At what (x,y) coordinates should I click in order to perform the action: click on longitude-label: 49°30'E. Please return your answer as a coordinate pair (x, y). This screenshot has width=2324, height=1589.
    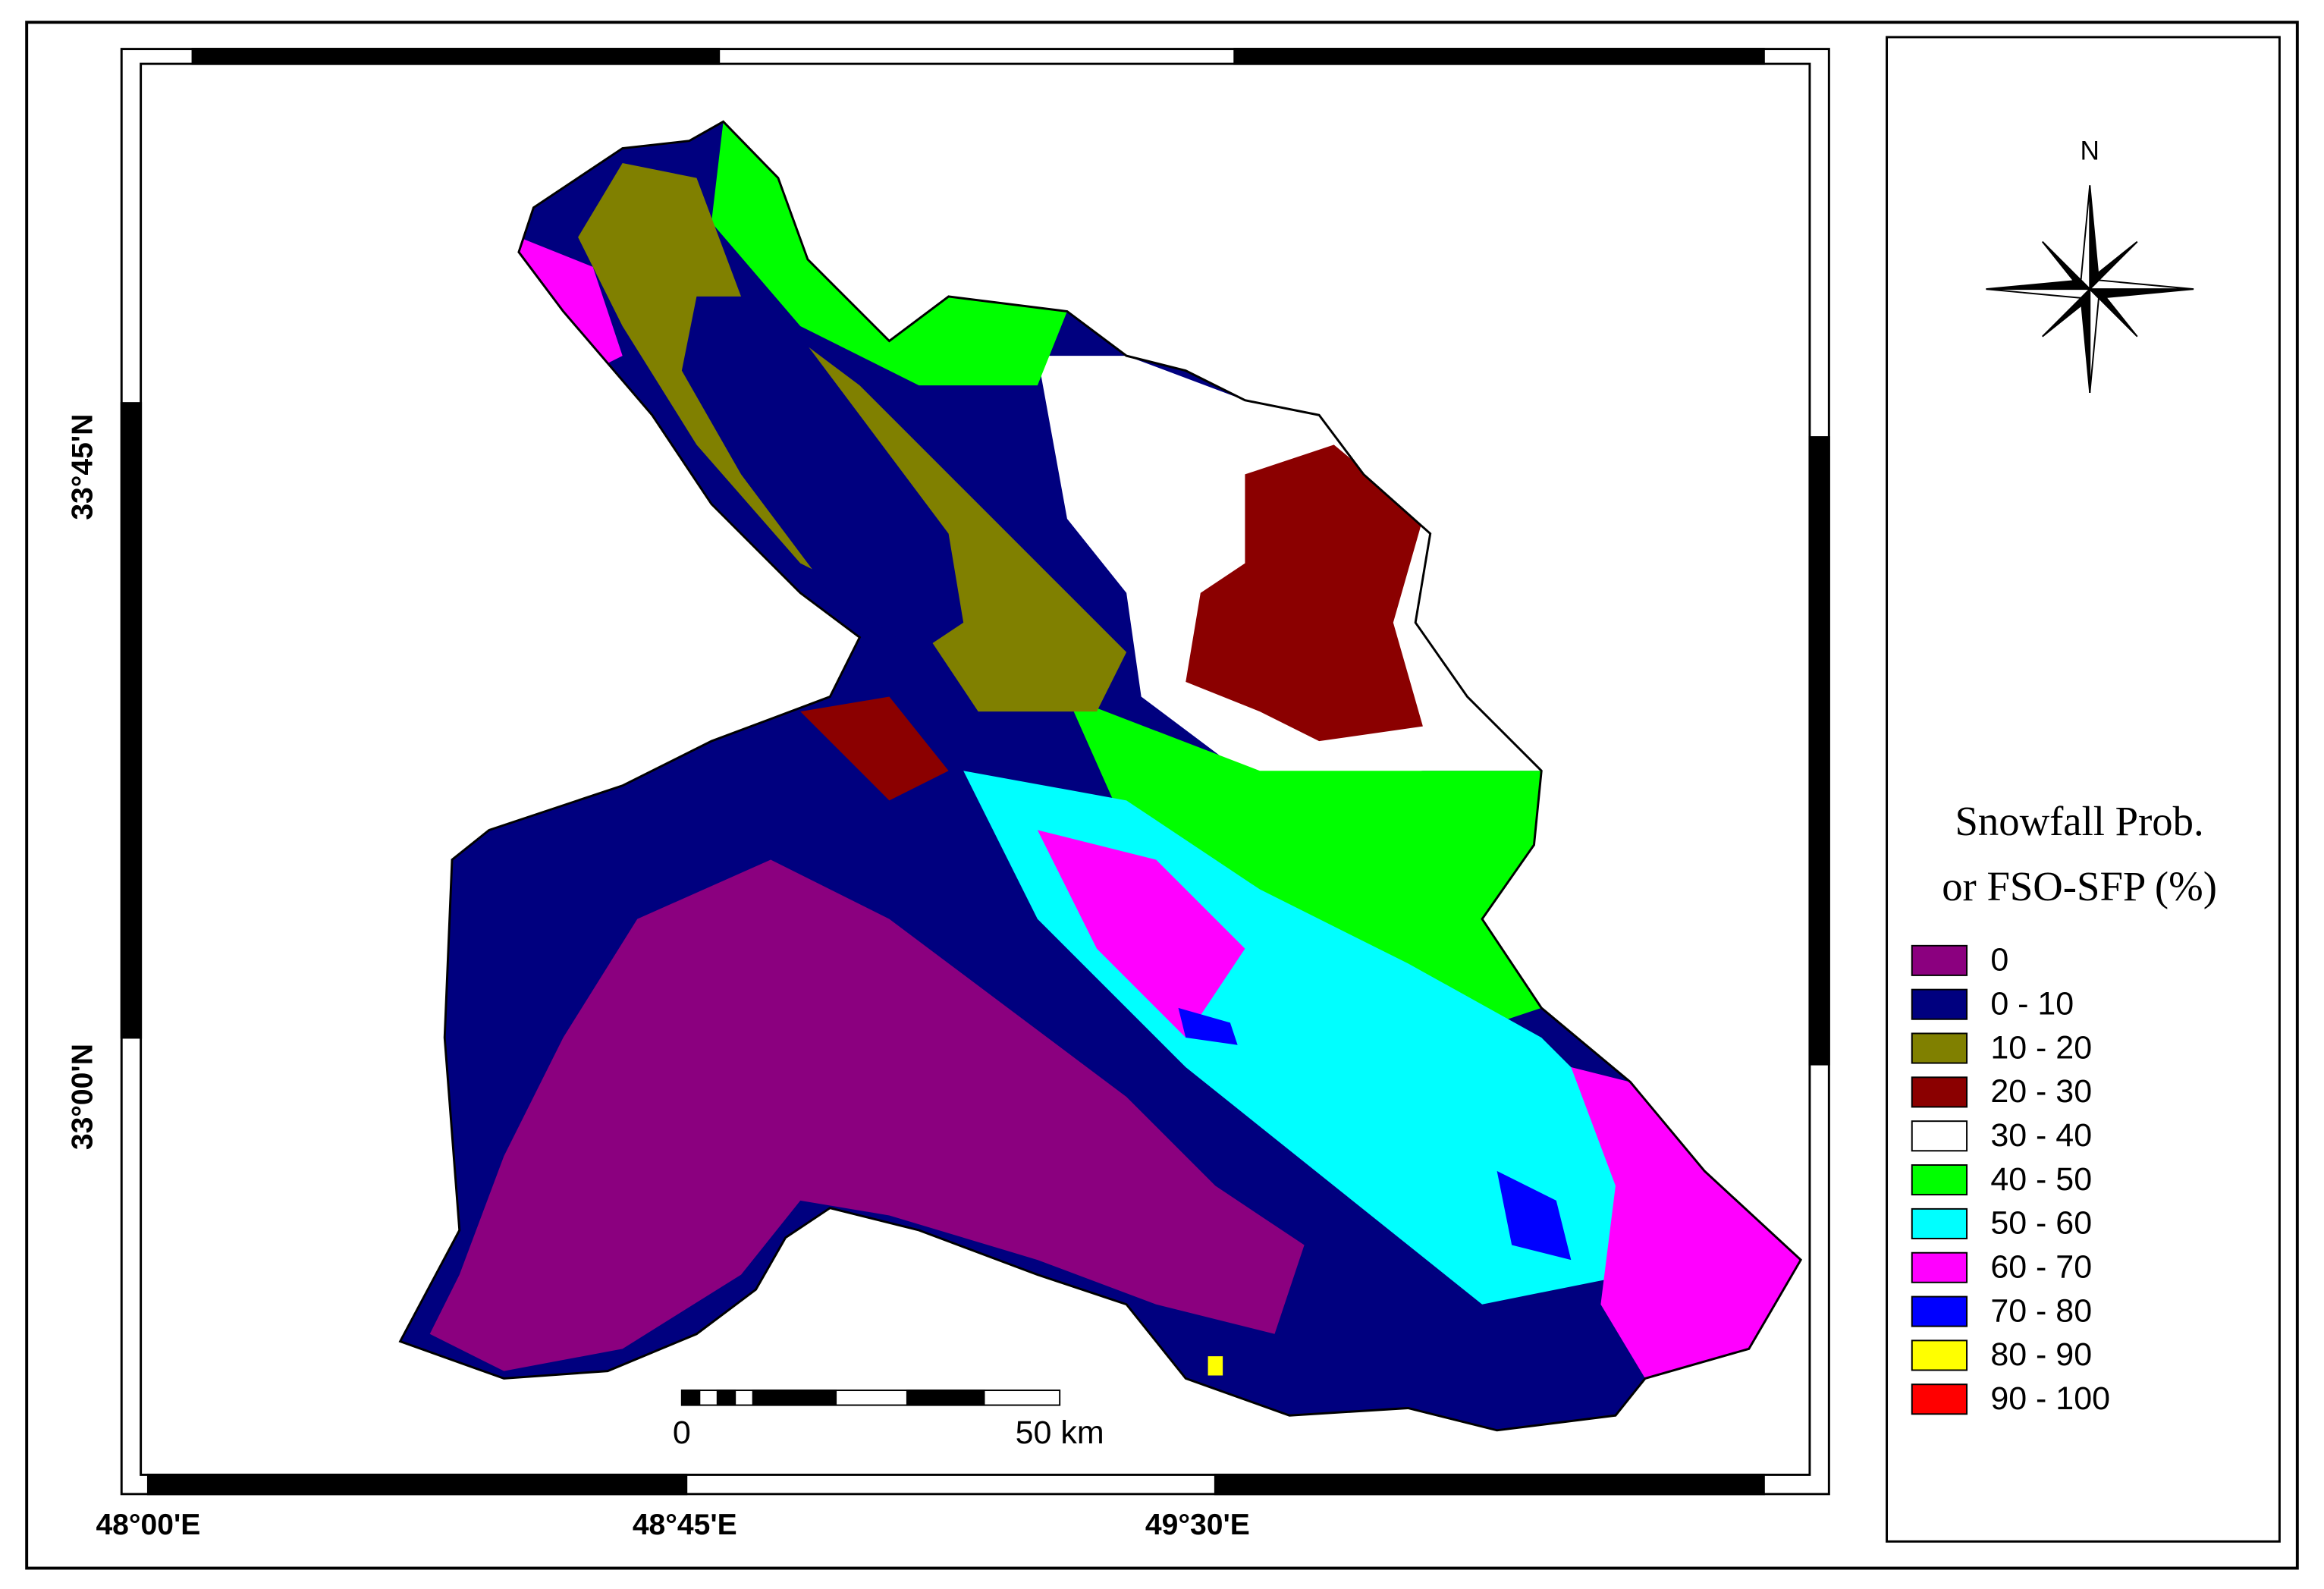
    Looking at the image, I should click on (1197, 1525).